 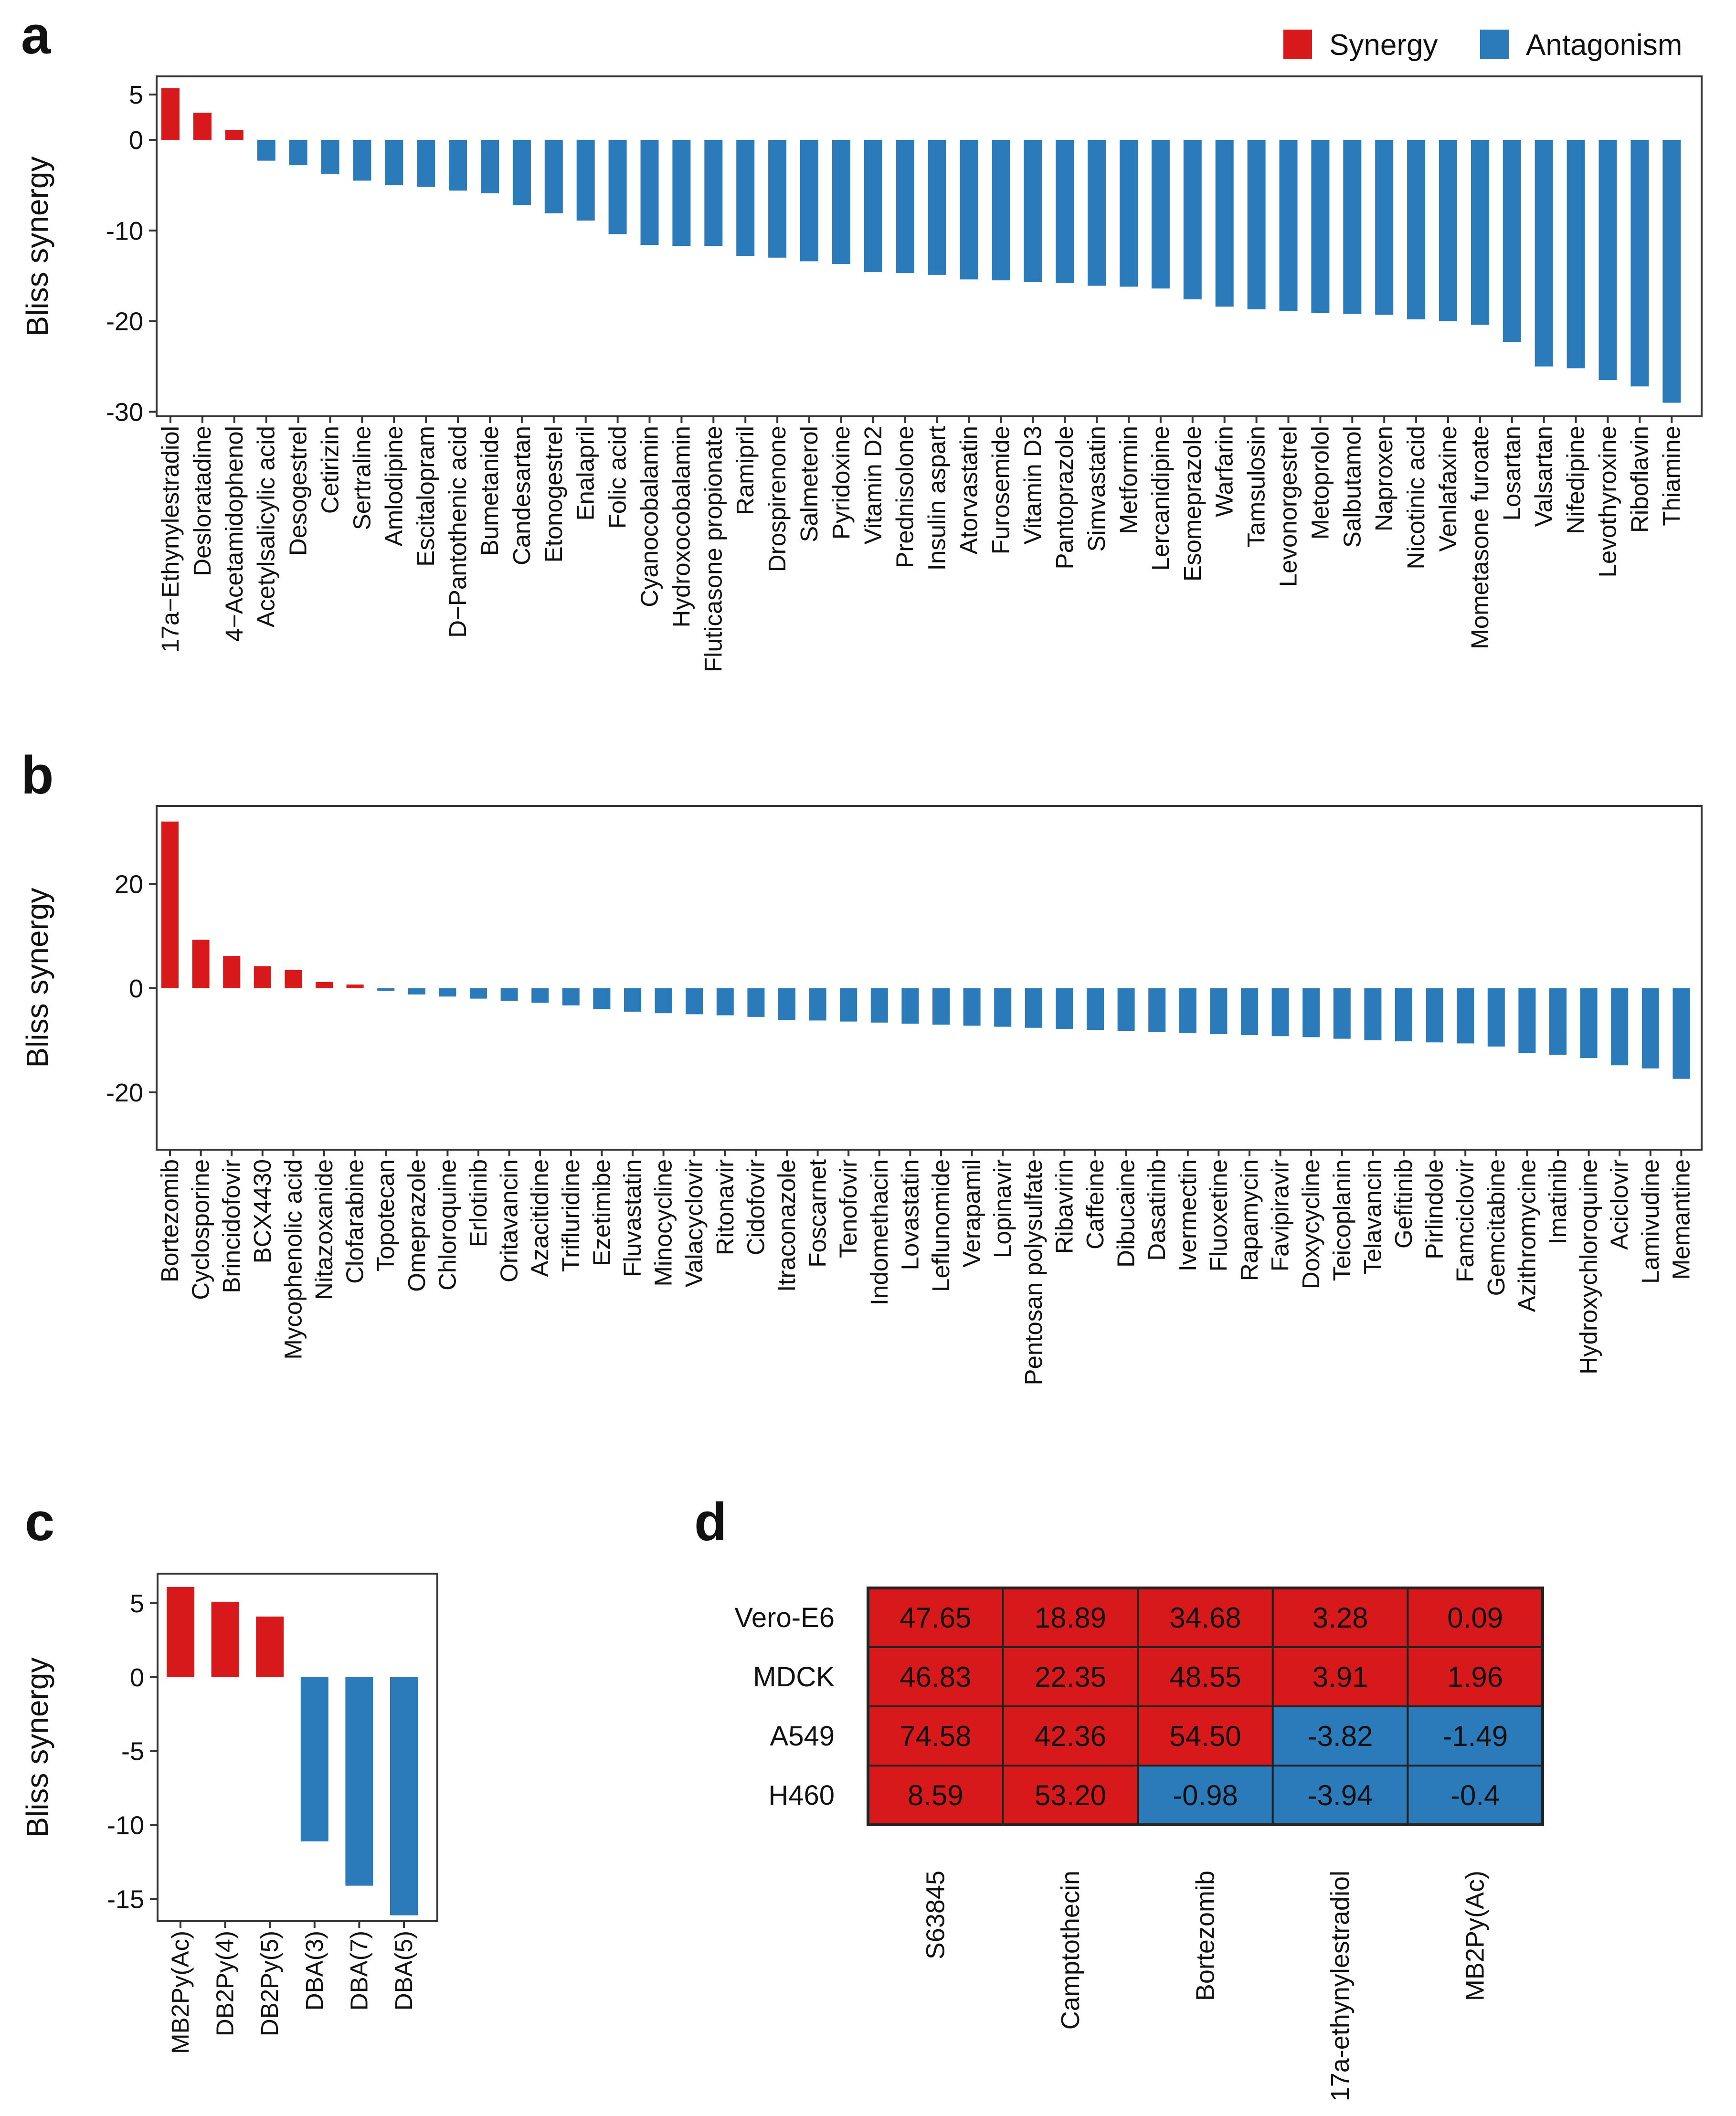 What do you see at coordinates (478, 1203) in the screenshot?
I see `x-category-label: Erlotinib` at bounding box center [478, 1203].